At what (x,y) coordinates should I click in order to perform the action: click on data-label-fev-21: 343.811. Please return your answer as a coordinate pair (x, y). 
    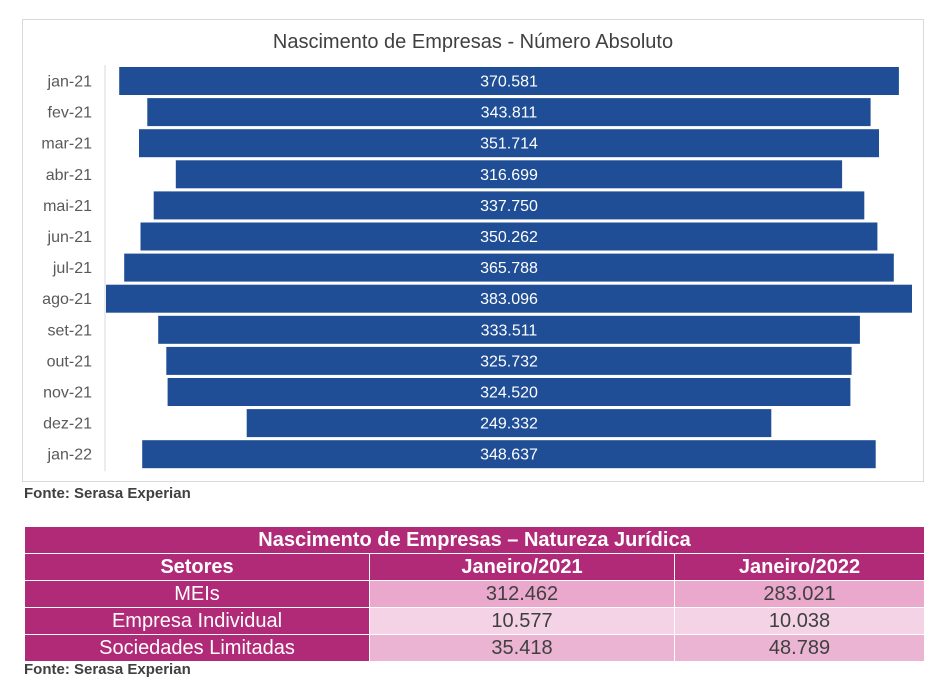
    Looking at the image, I should click on (509, 113).